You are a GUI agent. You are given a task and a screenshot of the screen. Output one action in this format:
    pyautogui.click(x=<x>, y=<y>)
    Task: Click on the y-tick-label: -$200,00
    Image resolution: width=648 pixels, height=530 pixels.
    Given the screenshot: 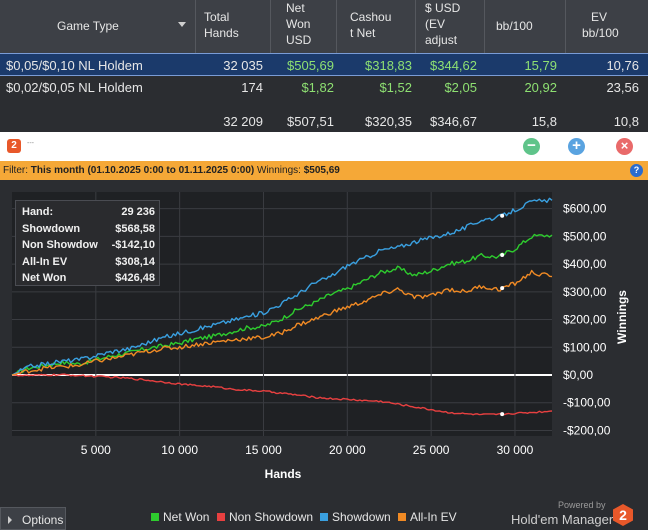 What is the action you would take?
    pyautogui.click(x=587, y=430)
    